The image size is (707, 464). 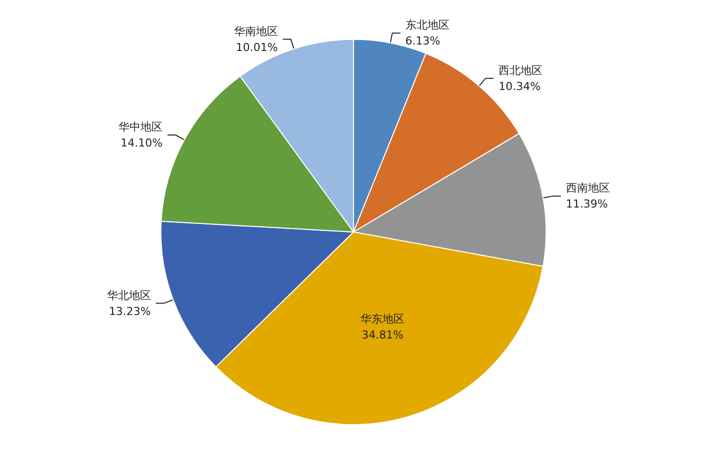 I want to click on slice-label: 西北地区, so click(x=520, y=70).